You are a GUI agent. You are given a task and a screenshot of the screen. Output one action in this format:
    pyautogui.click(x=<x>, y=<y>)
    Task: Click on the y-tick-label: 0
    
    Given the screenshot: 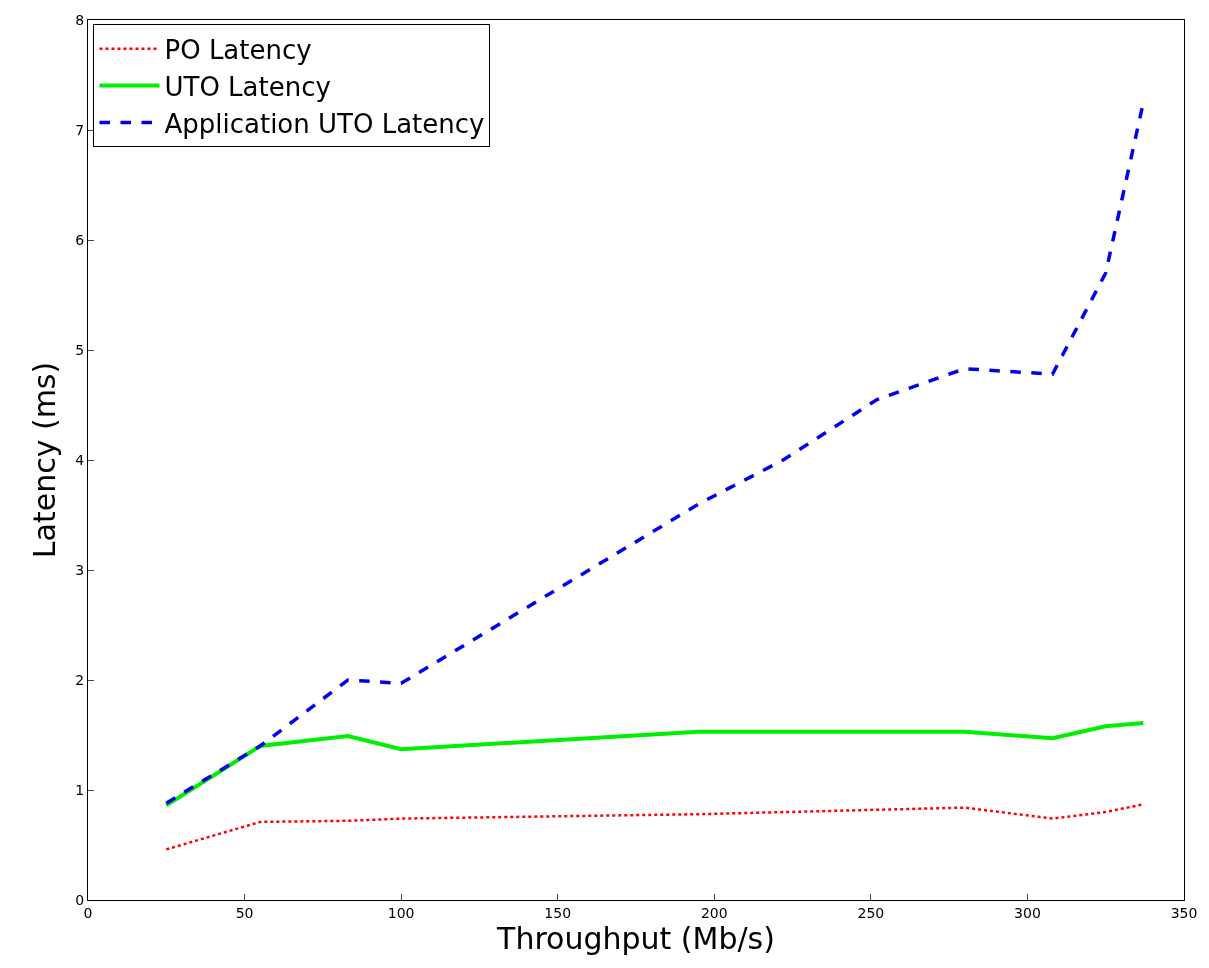 What is the action you would take?
    pyautogui.click(x=80, y=899)
    